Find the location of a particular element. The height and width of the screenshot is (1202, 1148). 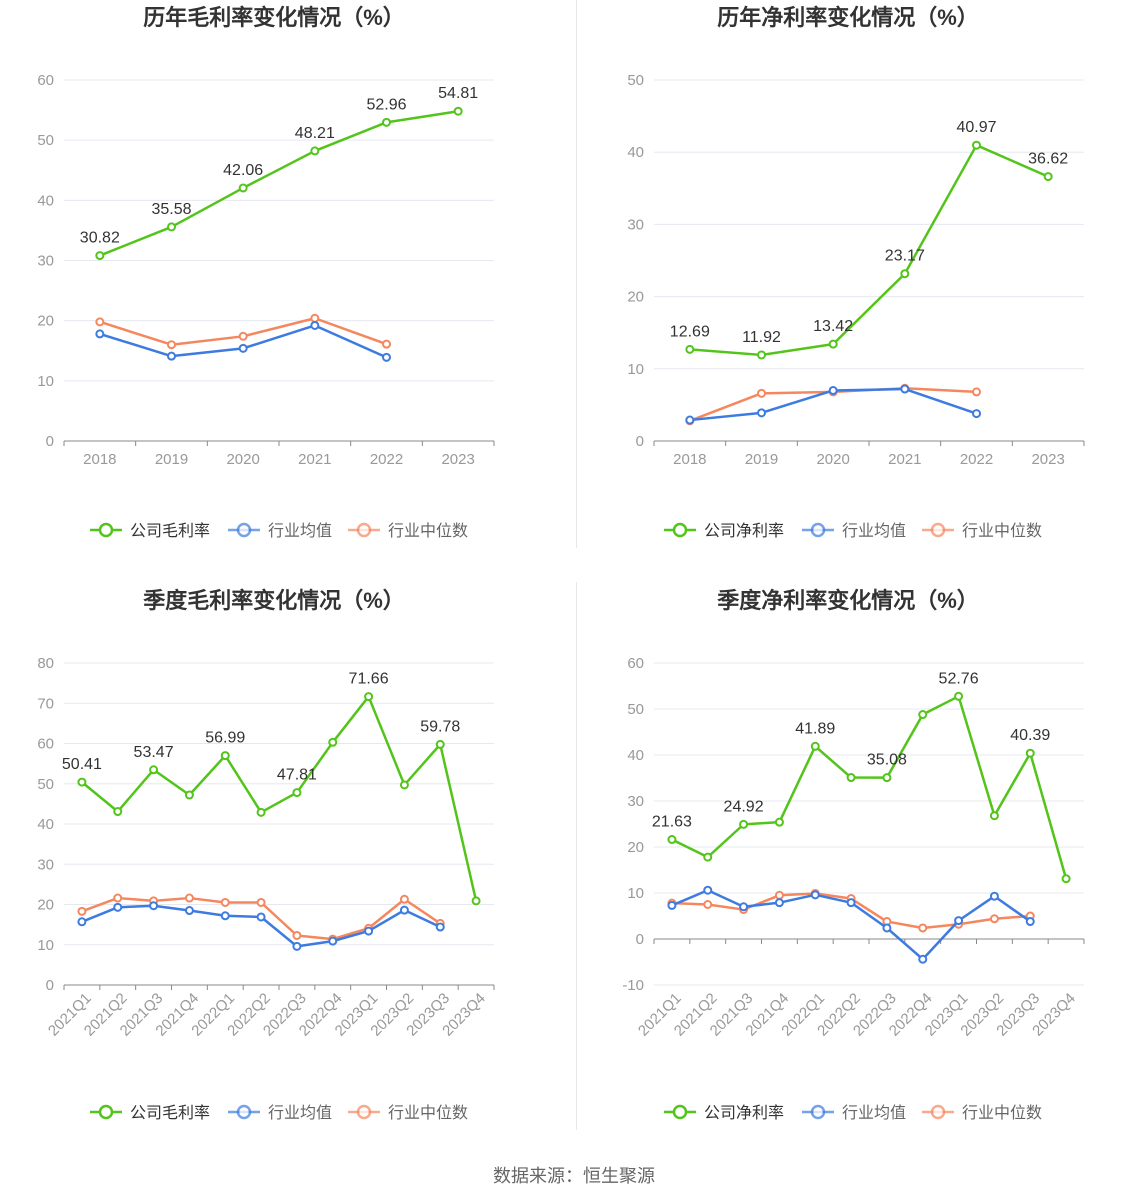

y-tick-label: 0 is located at coordinates (640, 441).